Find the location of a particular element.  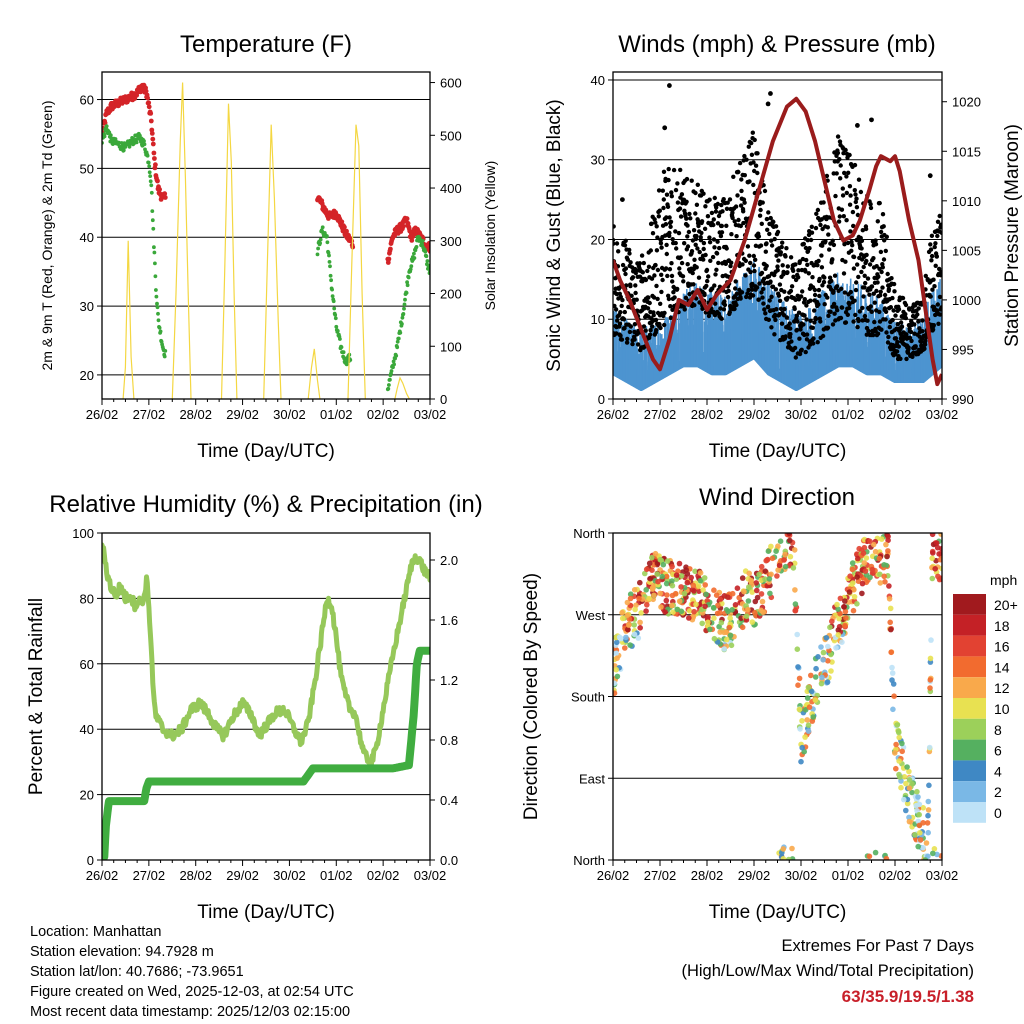

humidity-line is located at coordinates (266, 655).